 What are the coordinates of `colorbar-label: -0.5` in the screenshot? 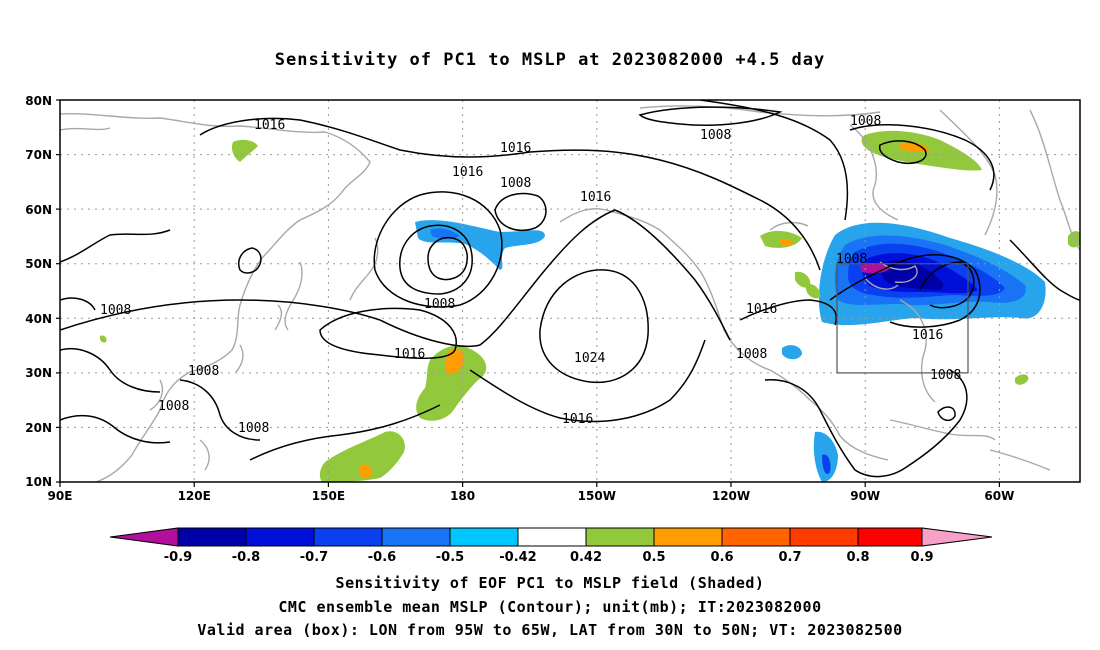 It's located at (450, 557).